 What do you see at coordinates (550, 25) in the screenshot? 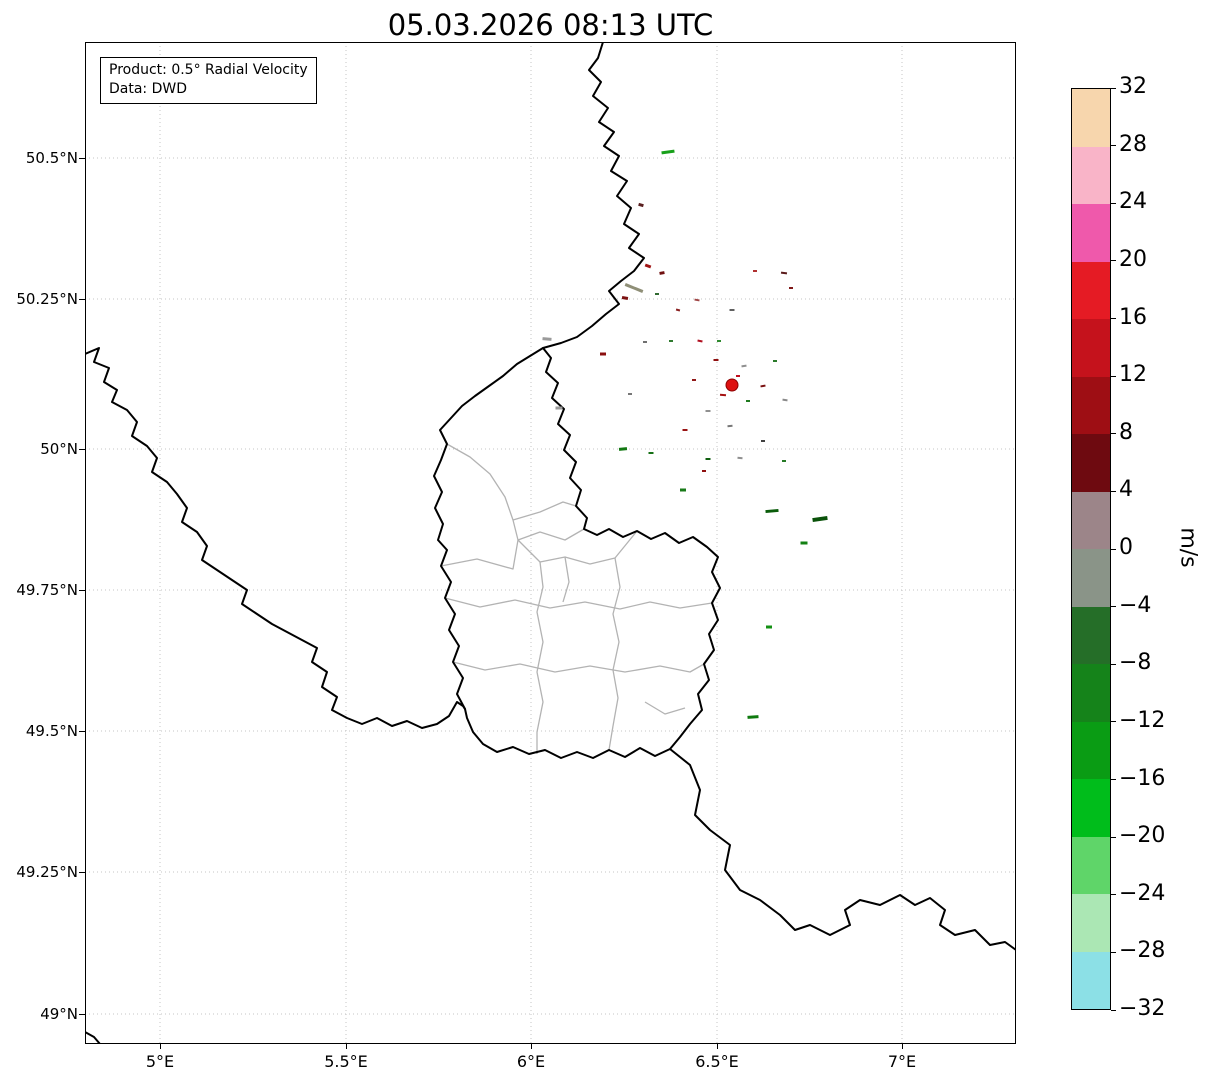
I see `plot-title: 05.03.2026 08:13 UTC` at bounding box center [550, 25].